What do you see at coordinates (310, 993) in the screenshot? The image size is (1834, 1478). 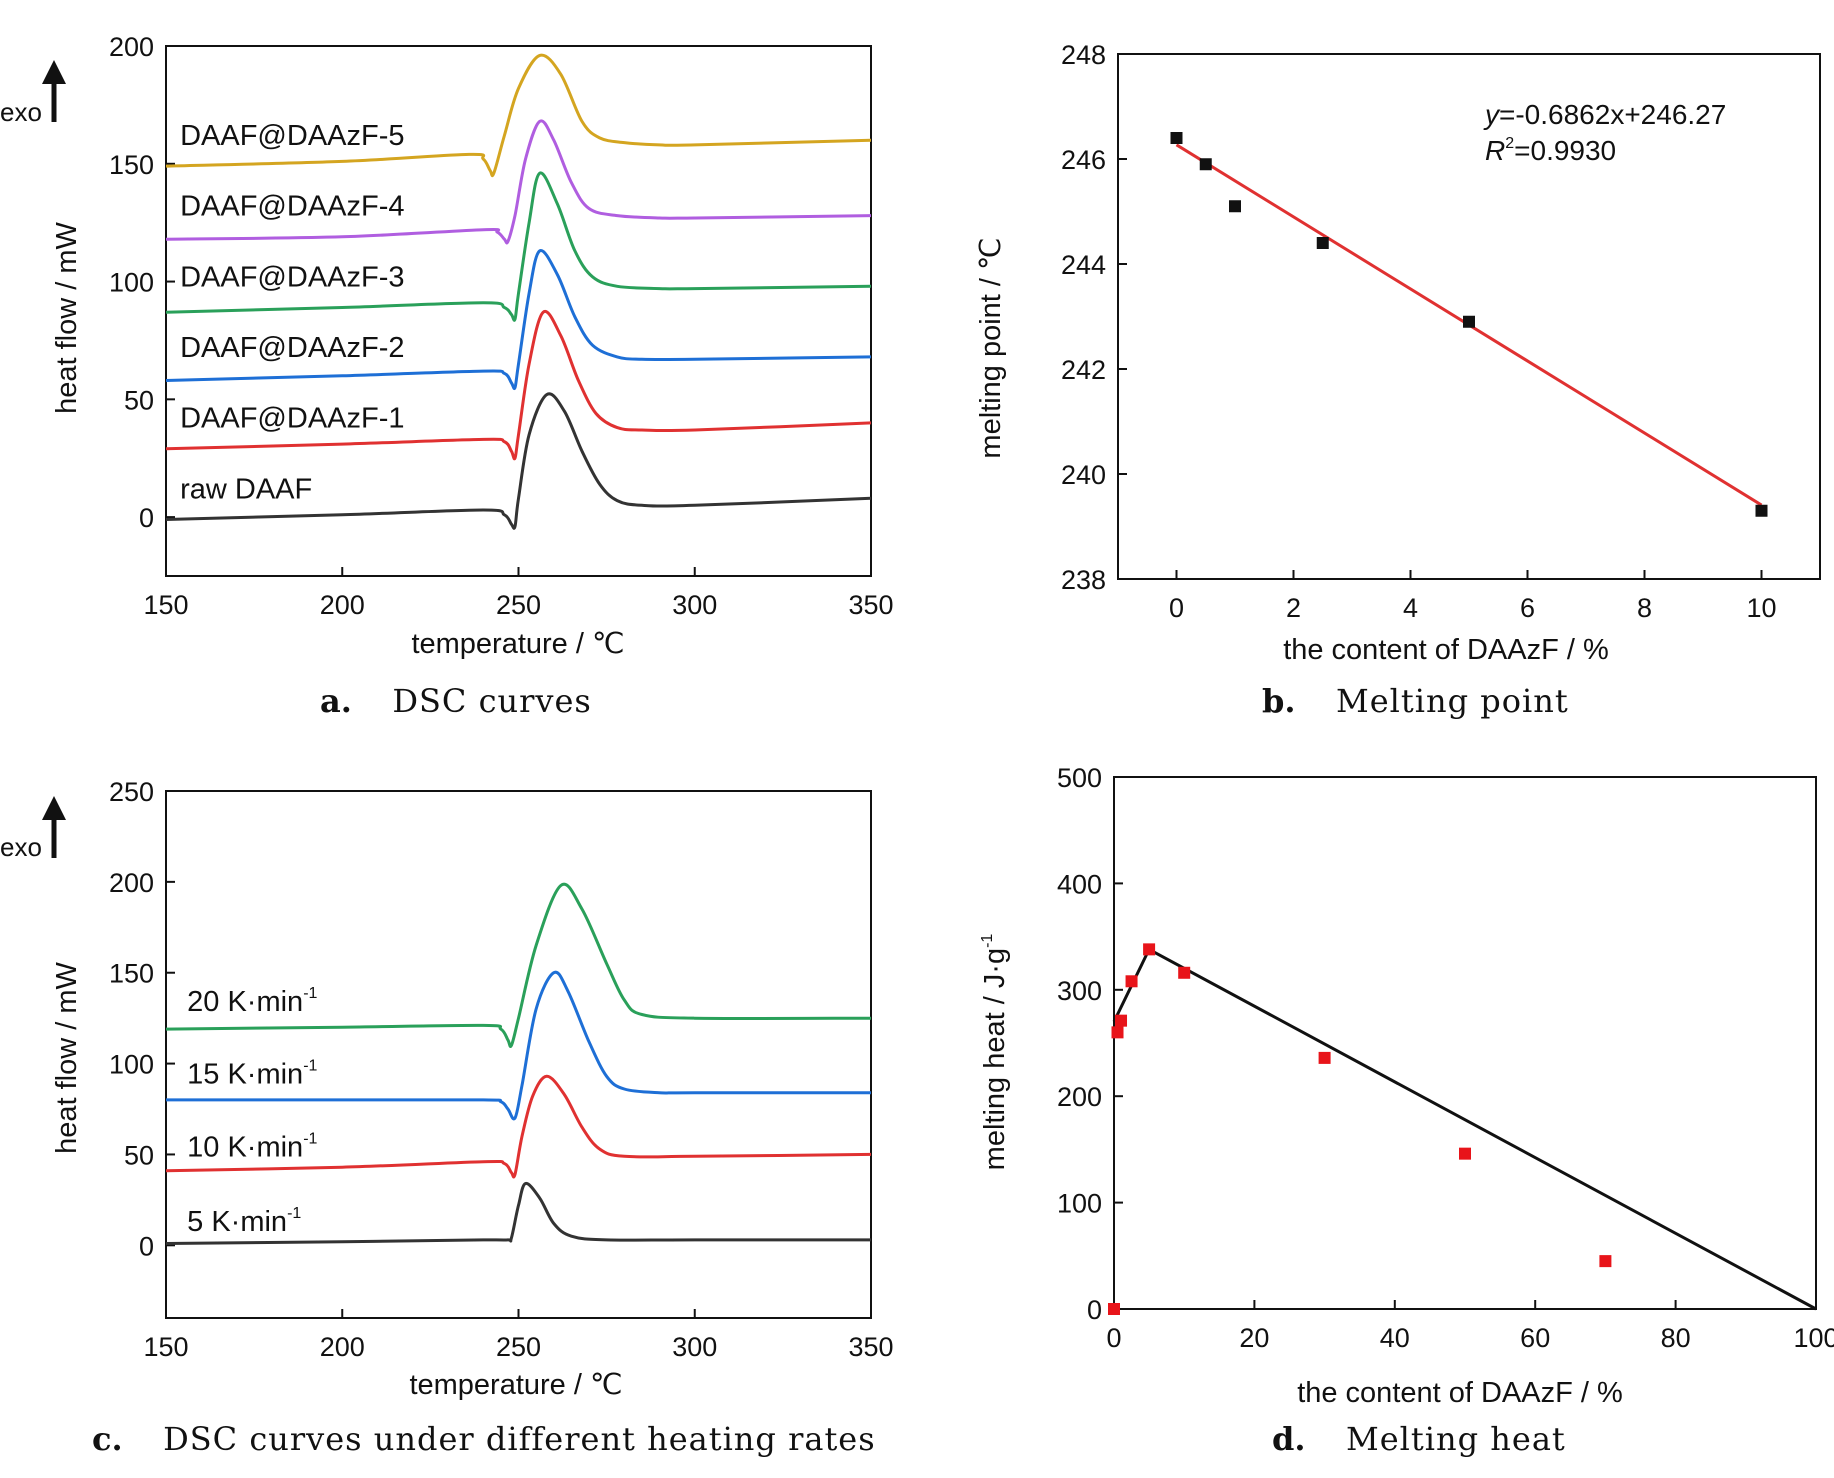 I see `series-label-exp-c-3: -1` at bounding box center [310, 993].